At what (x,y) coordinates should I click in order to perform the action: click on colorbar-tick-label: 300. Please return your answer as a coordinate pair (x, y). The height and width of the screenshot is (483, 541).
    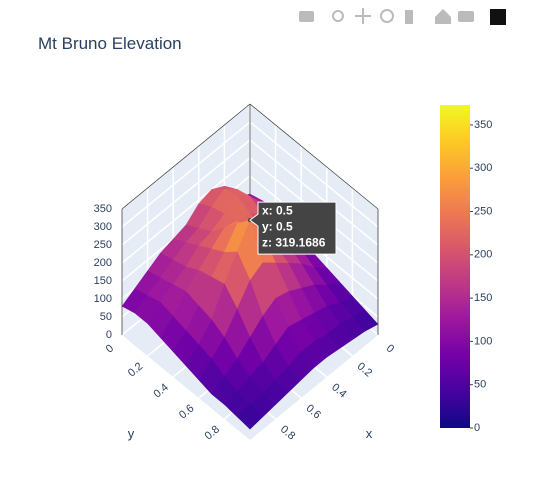
    Looking at the image, I should click on (483, 168).